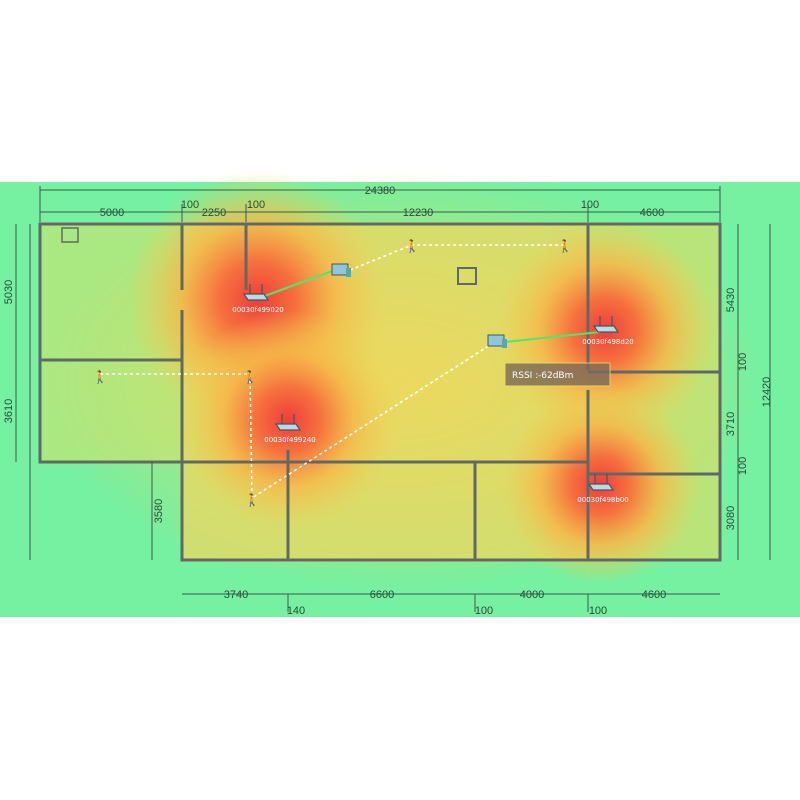 This screenshot has width=800, height=800. What do you see at coordinates (418, 213) in the screenshot?
I see `dim-label: 12230` at bounding box center [418, 213].